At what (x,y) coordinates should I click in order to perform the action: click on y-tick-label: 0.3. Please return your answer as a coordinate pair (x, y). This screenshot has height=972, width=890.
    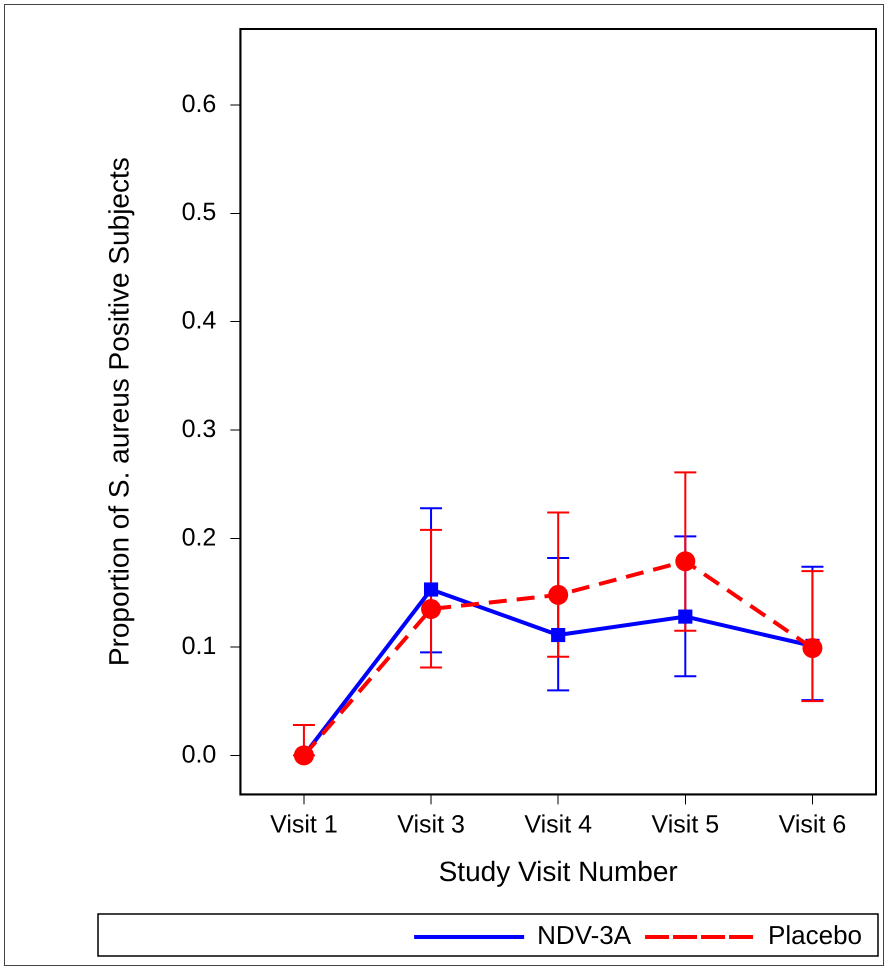
    Looking at the image, I should click on (199, 429).